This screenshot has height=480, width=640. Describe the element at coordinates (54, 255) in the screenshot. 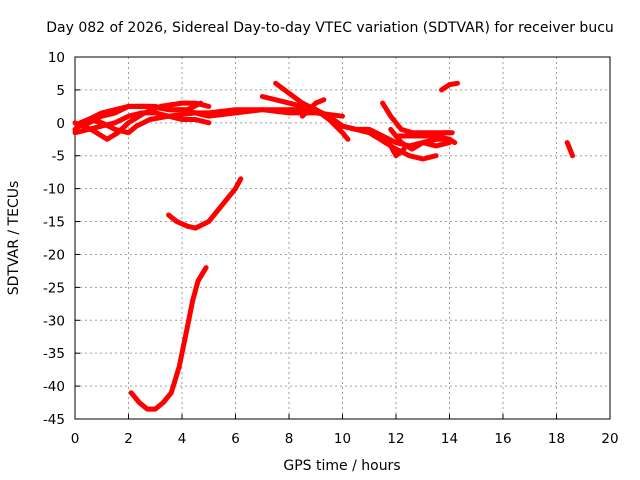

I see `y-tick-label: -20` at that location.